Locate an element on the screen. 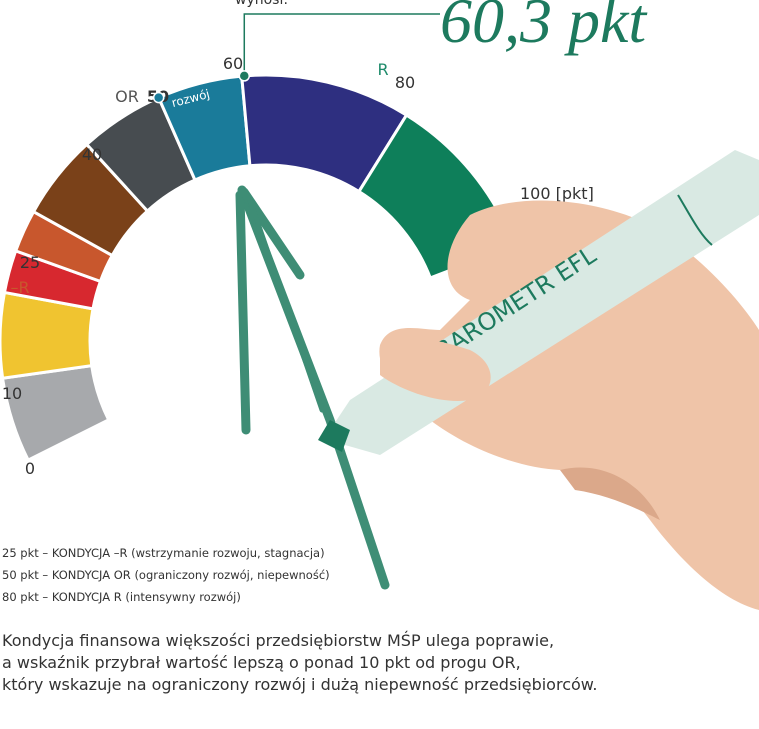  tick-label: 40 is located at coordinates (92, 154).